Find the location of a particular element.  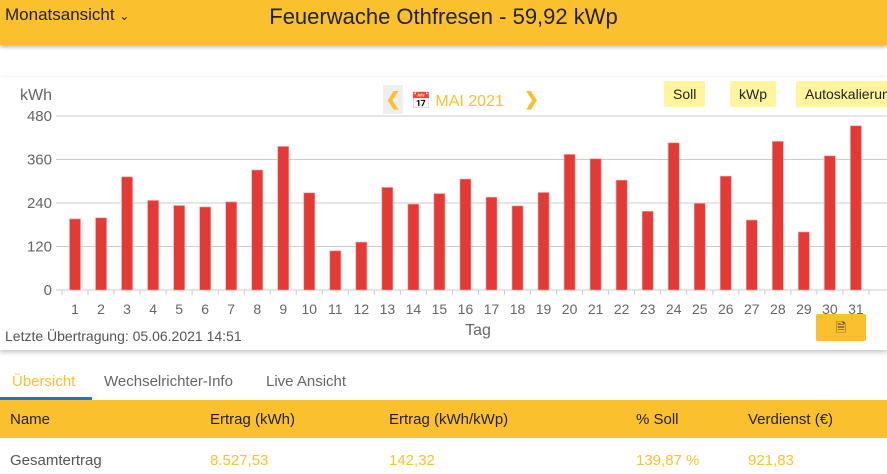

x-tick-label: 17 is located at coordinates (492, 309).